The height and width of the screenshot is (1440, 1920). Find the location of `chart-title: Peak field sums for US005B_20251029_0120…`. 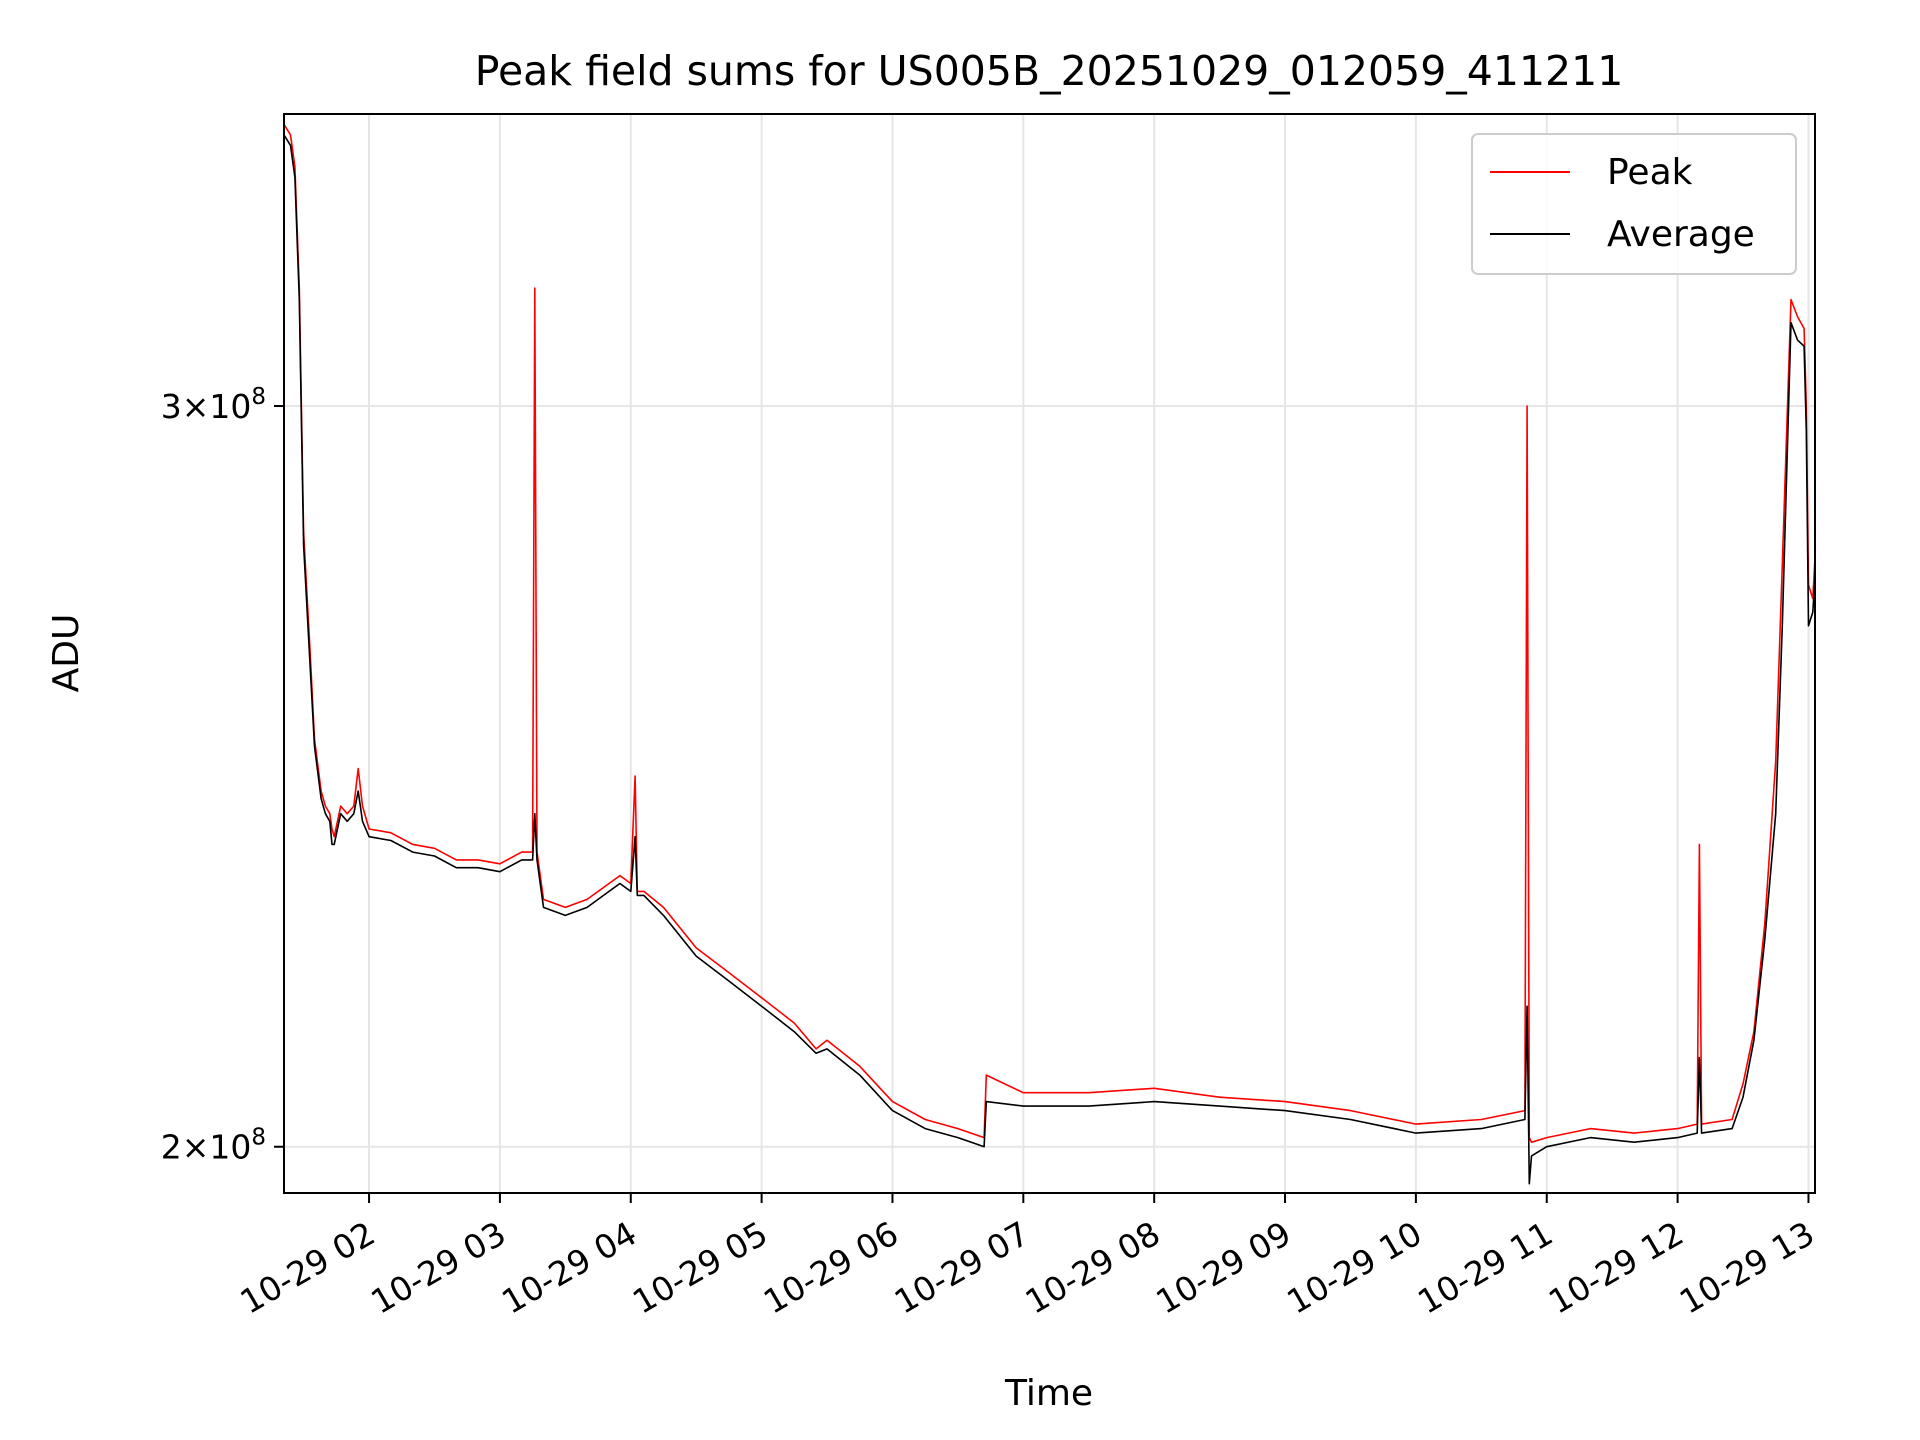

chart-title: Peak field sums for US005B_20251029_0120… is located at coordinates (1049, 71).